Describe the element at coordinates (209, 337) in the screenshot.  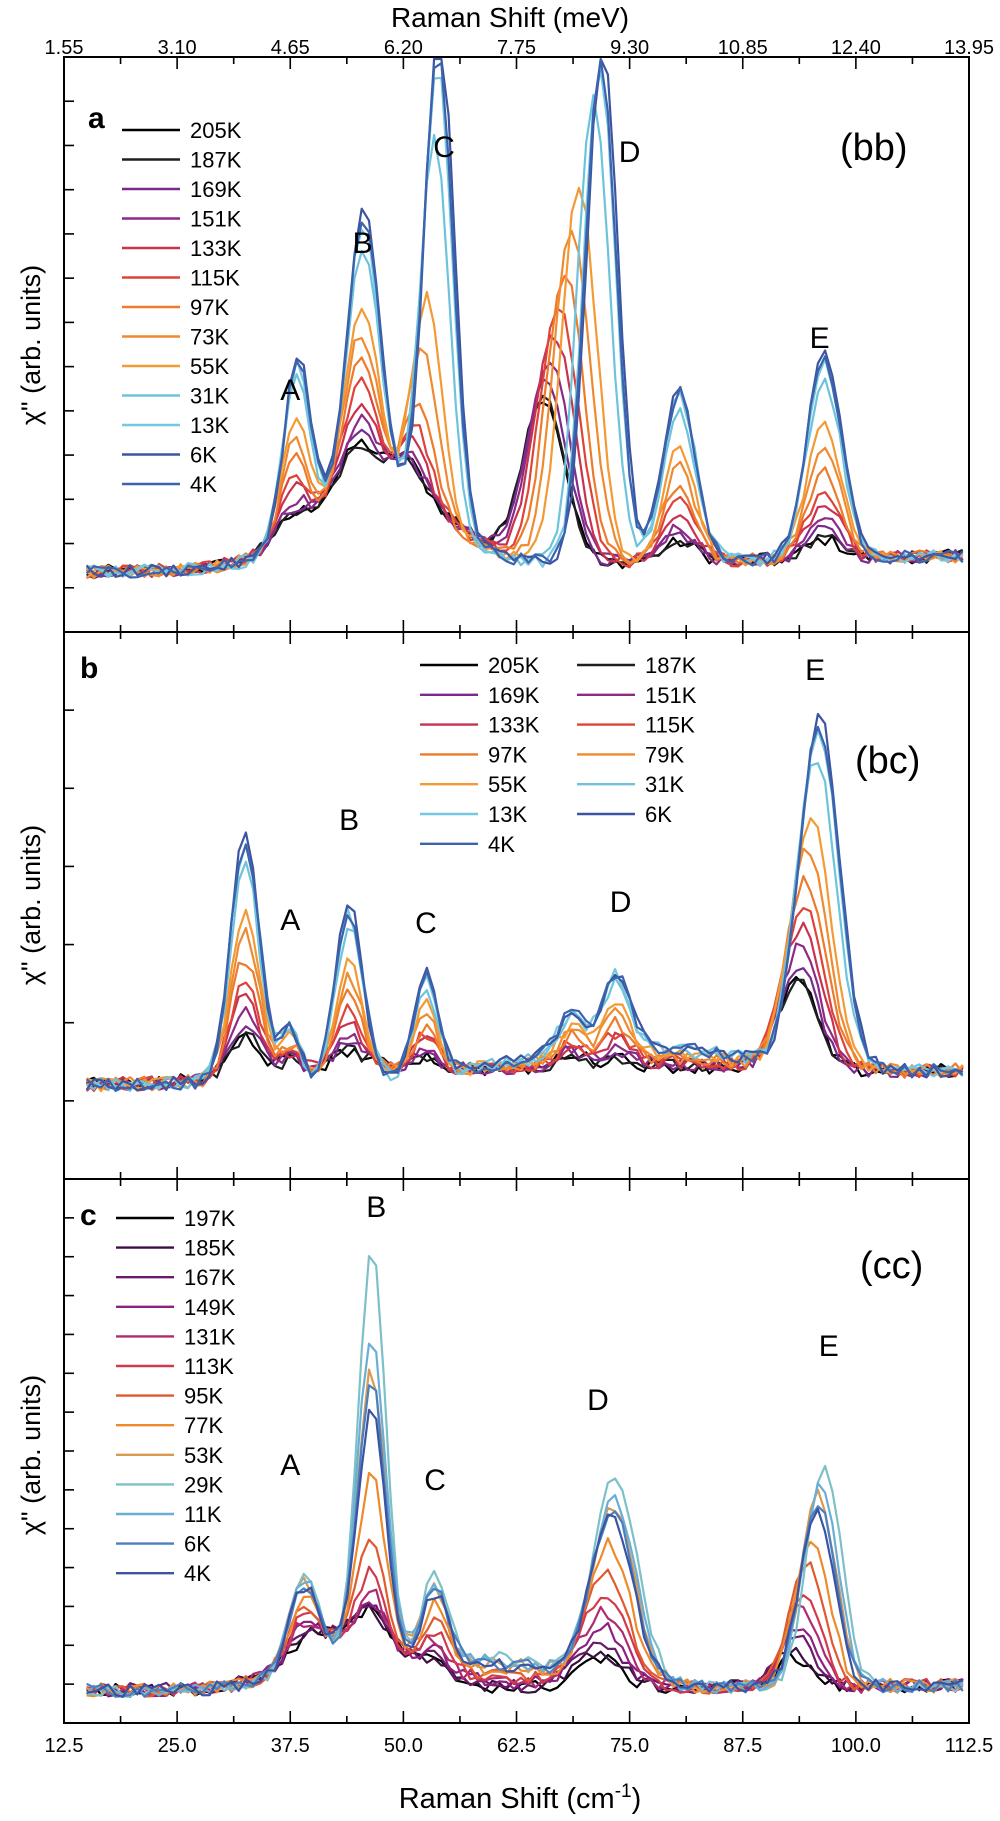
I see `legend-label: 73K` at that location.